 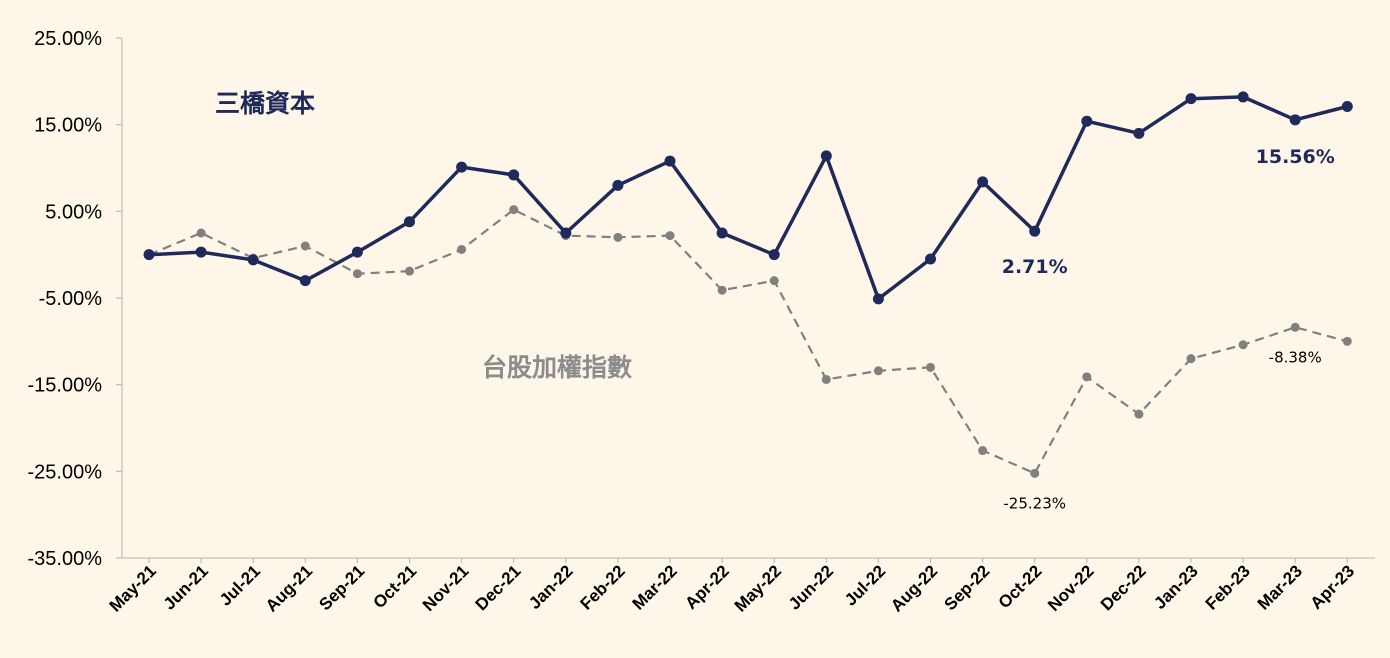 I want to click on data-label: 15.56%, so click(x=1295, y=157).